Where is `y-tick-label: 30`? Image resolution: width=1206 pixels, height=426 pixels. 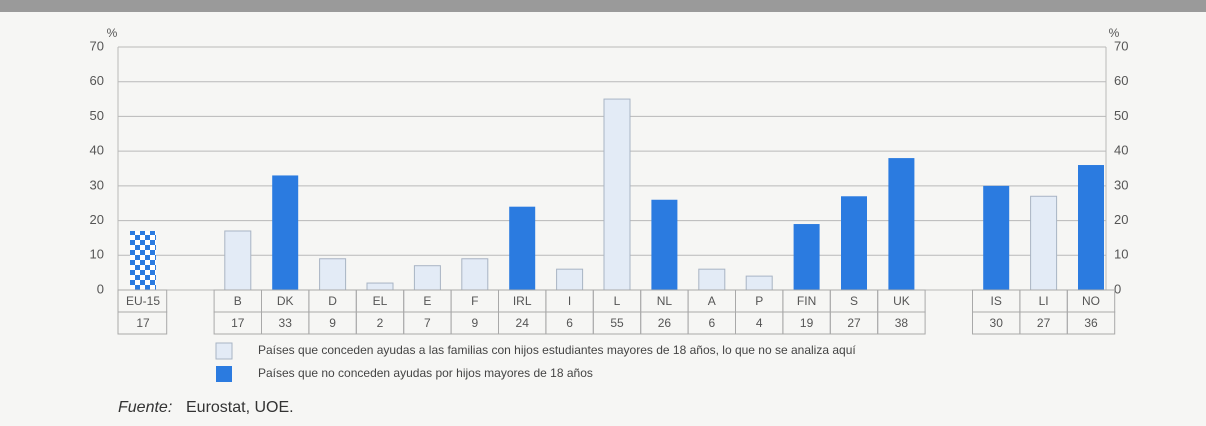 y-tick-label: 30 is located at coordinates (97, 184).